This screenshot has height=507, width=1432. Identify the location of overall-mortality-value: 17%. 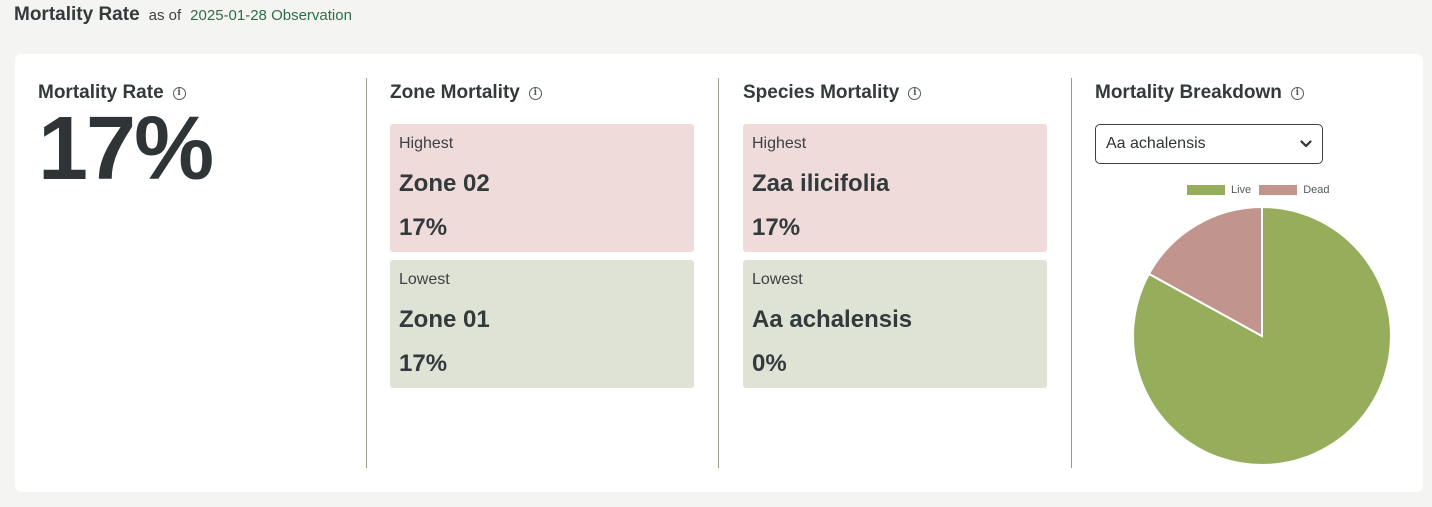
(126, 149).